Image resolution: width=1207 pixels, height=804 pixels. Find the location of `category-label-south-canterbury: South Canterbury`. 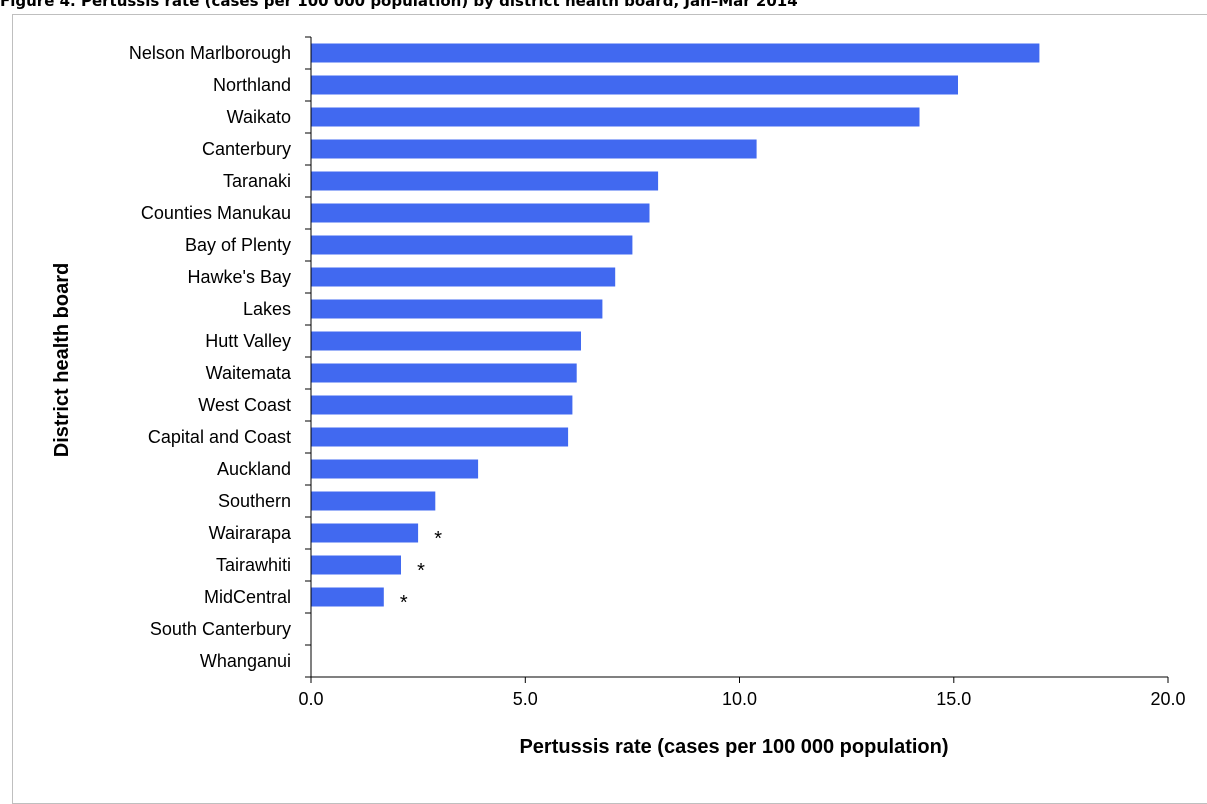

category-label-south-canterbury: South Canterbury is located at coordinates (220, 629).